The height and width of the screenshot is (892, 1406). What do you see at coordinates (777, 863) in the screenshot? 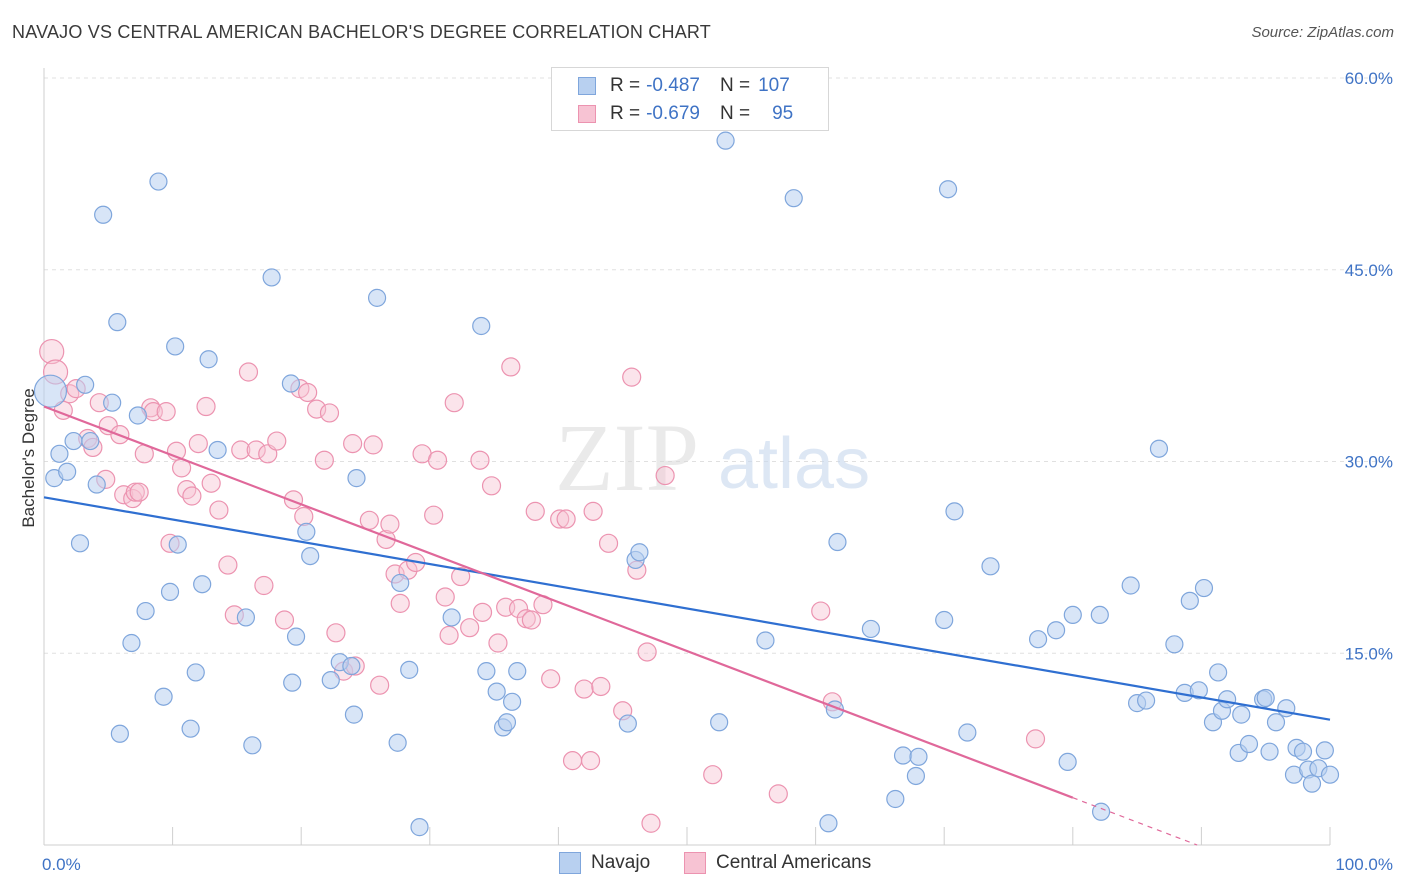
I see `legend-item-central-americans: Central Americans` at bounding box center [777, 863].